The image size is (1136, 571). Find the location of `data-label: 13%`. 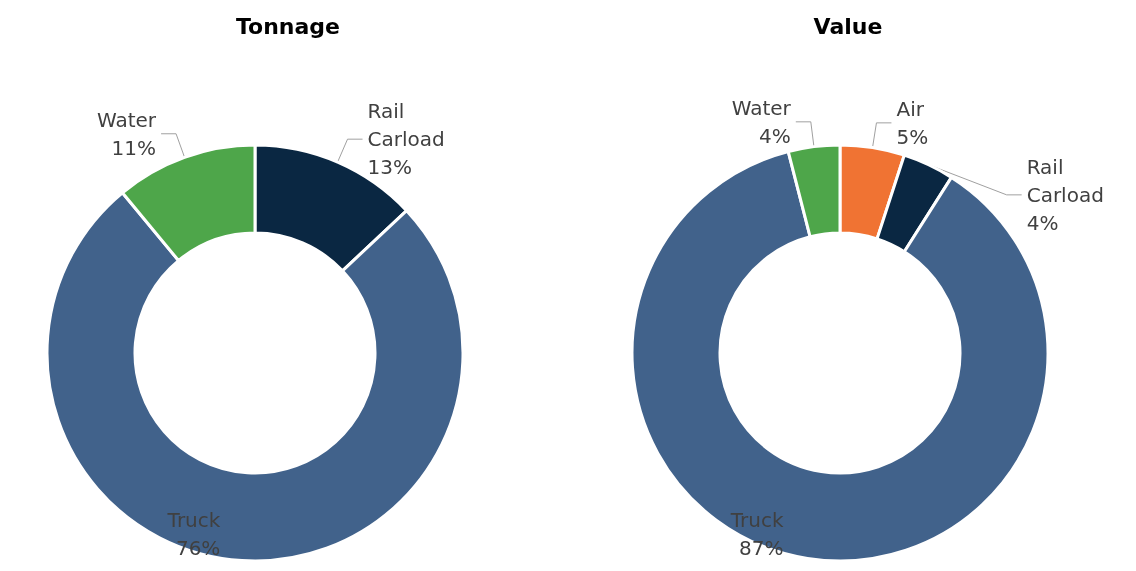

data-label: 13% is located at coordinates (389, 167).